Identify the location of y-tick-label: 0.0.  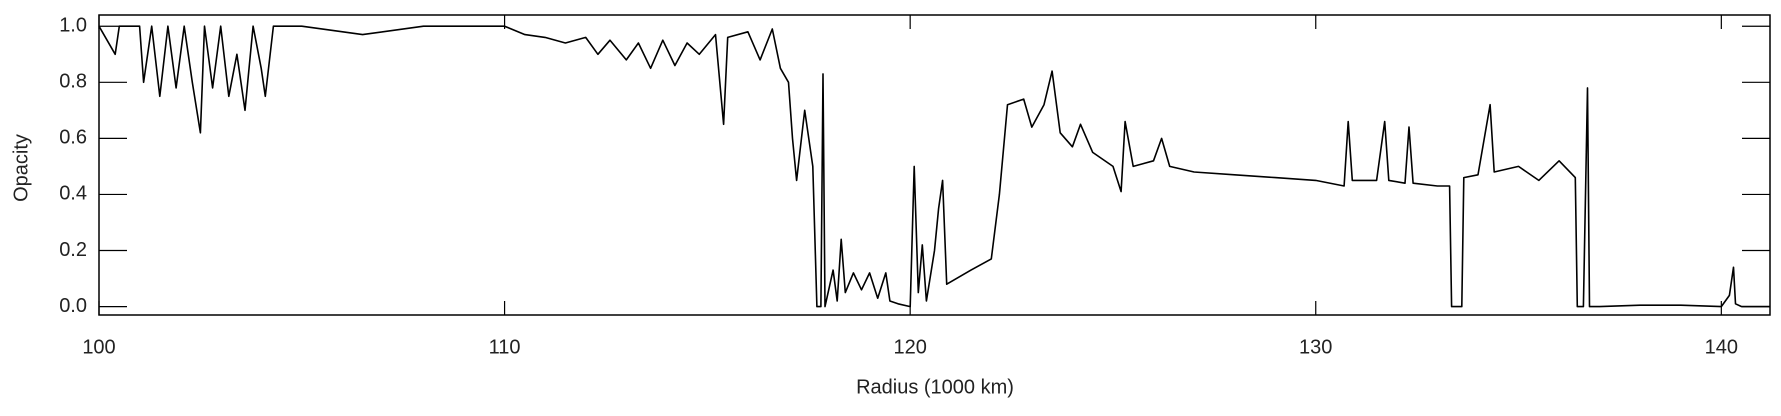
(73, 306).